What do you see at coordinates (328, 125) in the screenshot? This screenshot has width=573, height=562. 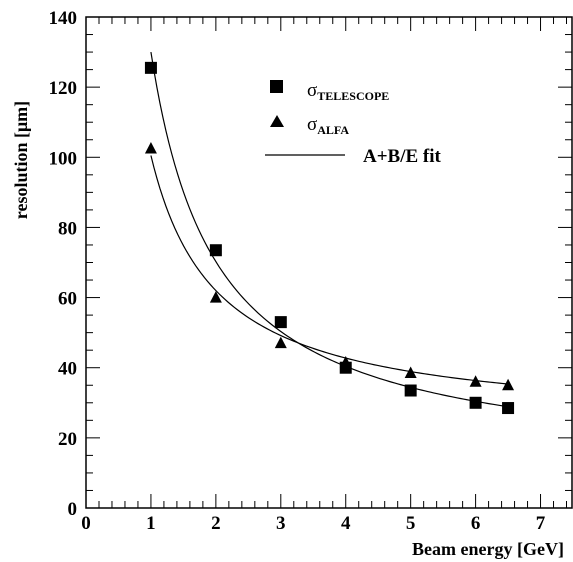 I see `legend-label-alfa: σALFA` at bounding box center [328, 125].